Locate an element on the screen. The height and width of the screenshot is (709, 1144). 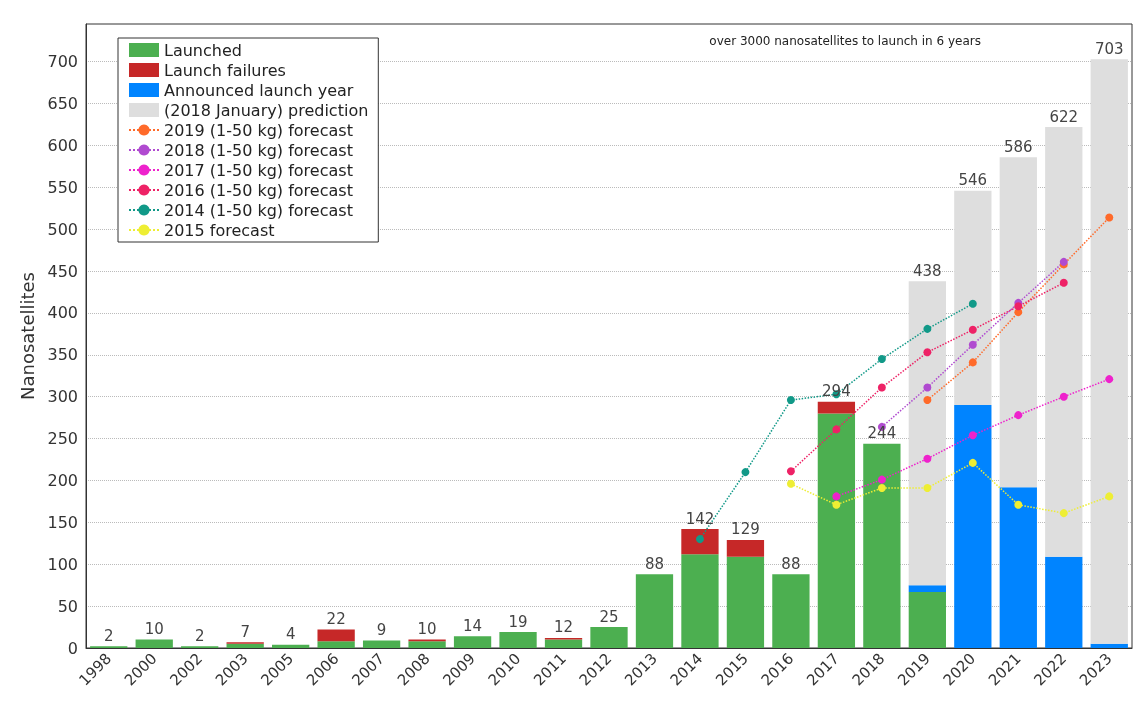
y-tick-label: 250 is located at coordinates (62, 439).